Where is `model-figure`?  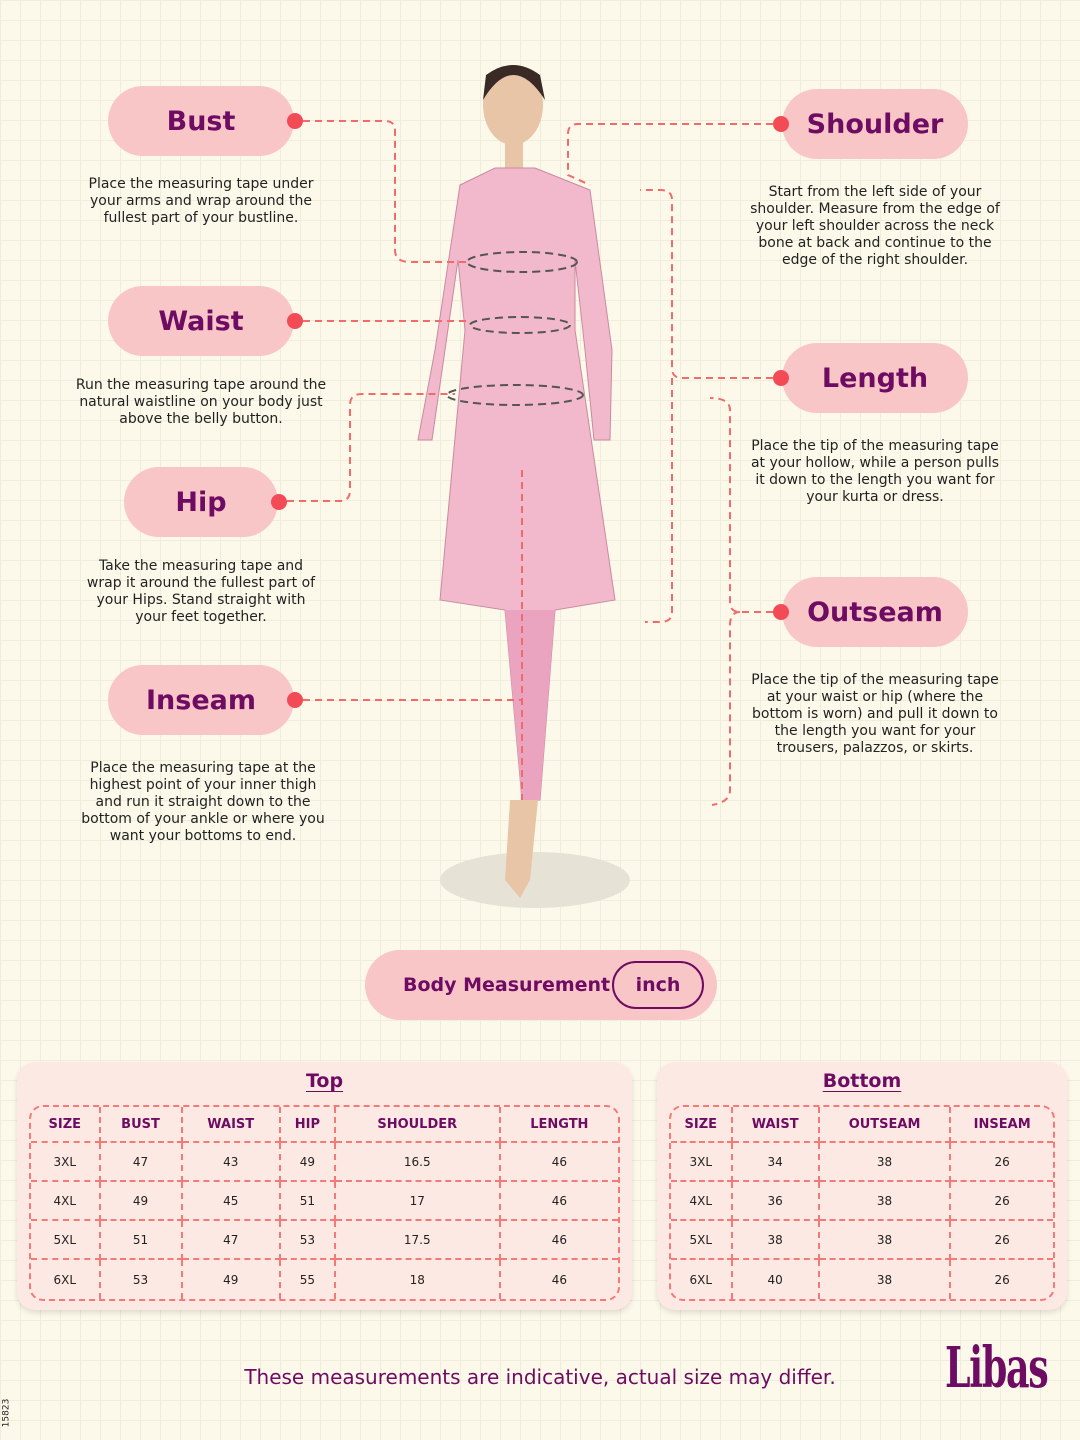
model-figure is located at coordinates (523, 486).